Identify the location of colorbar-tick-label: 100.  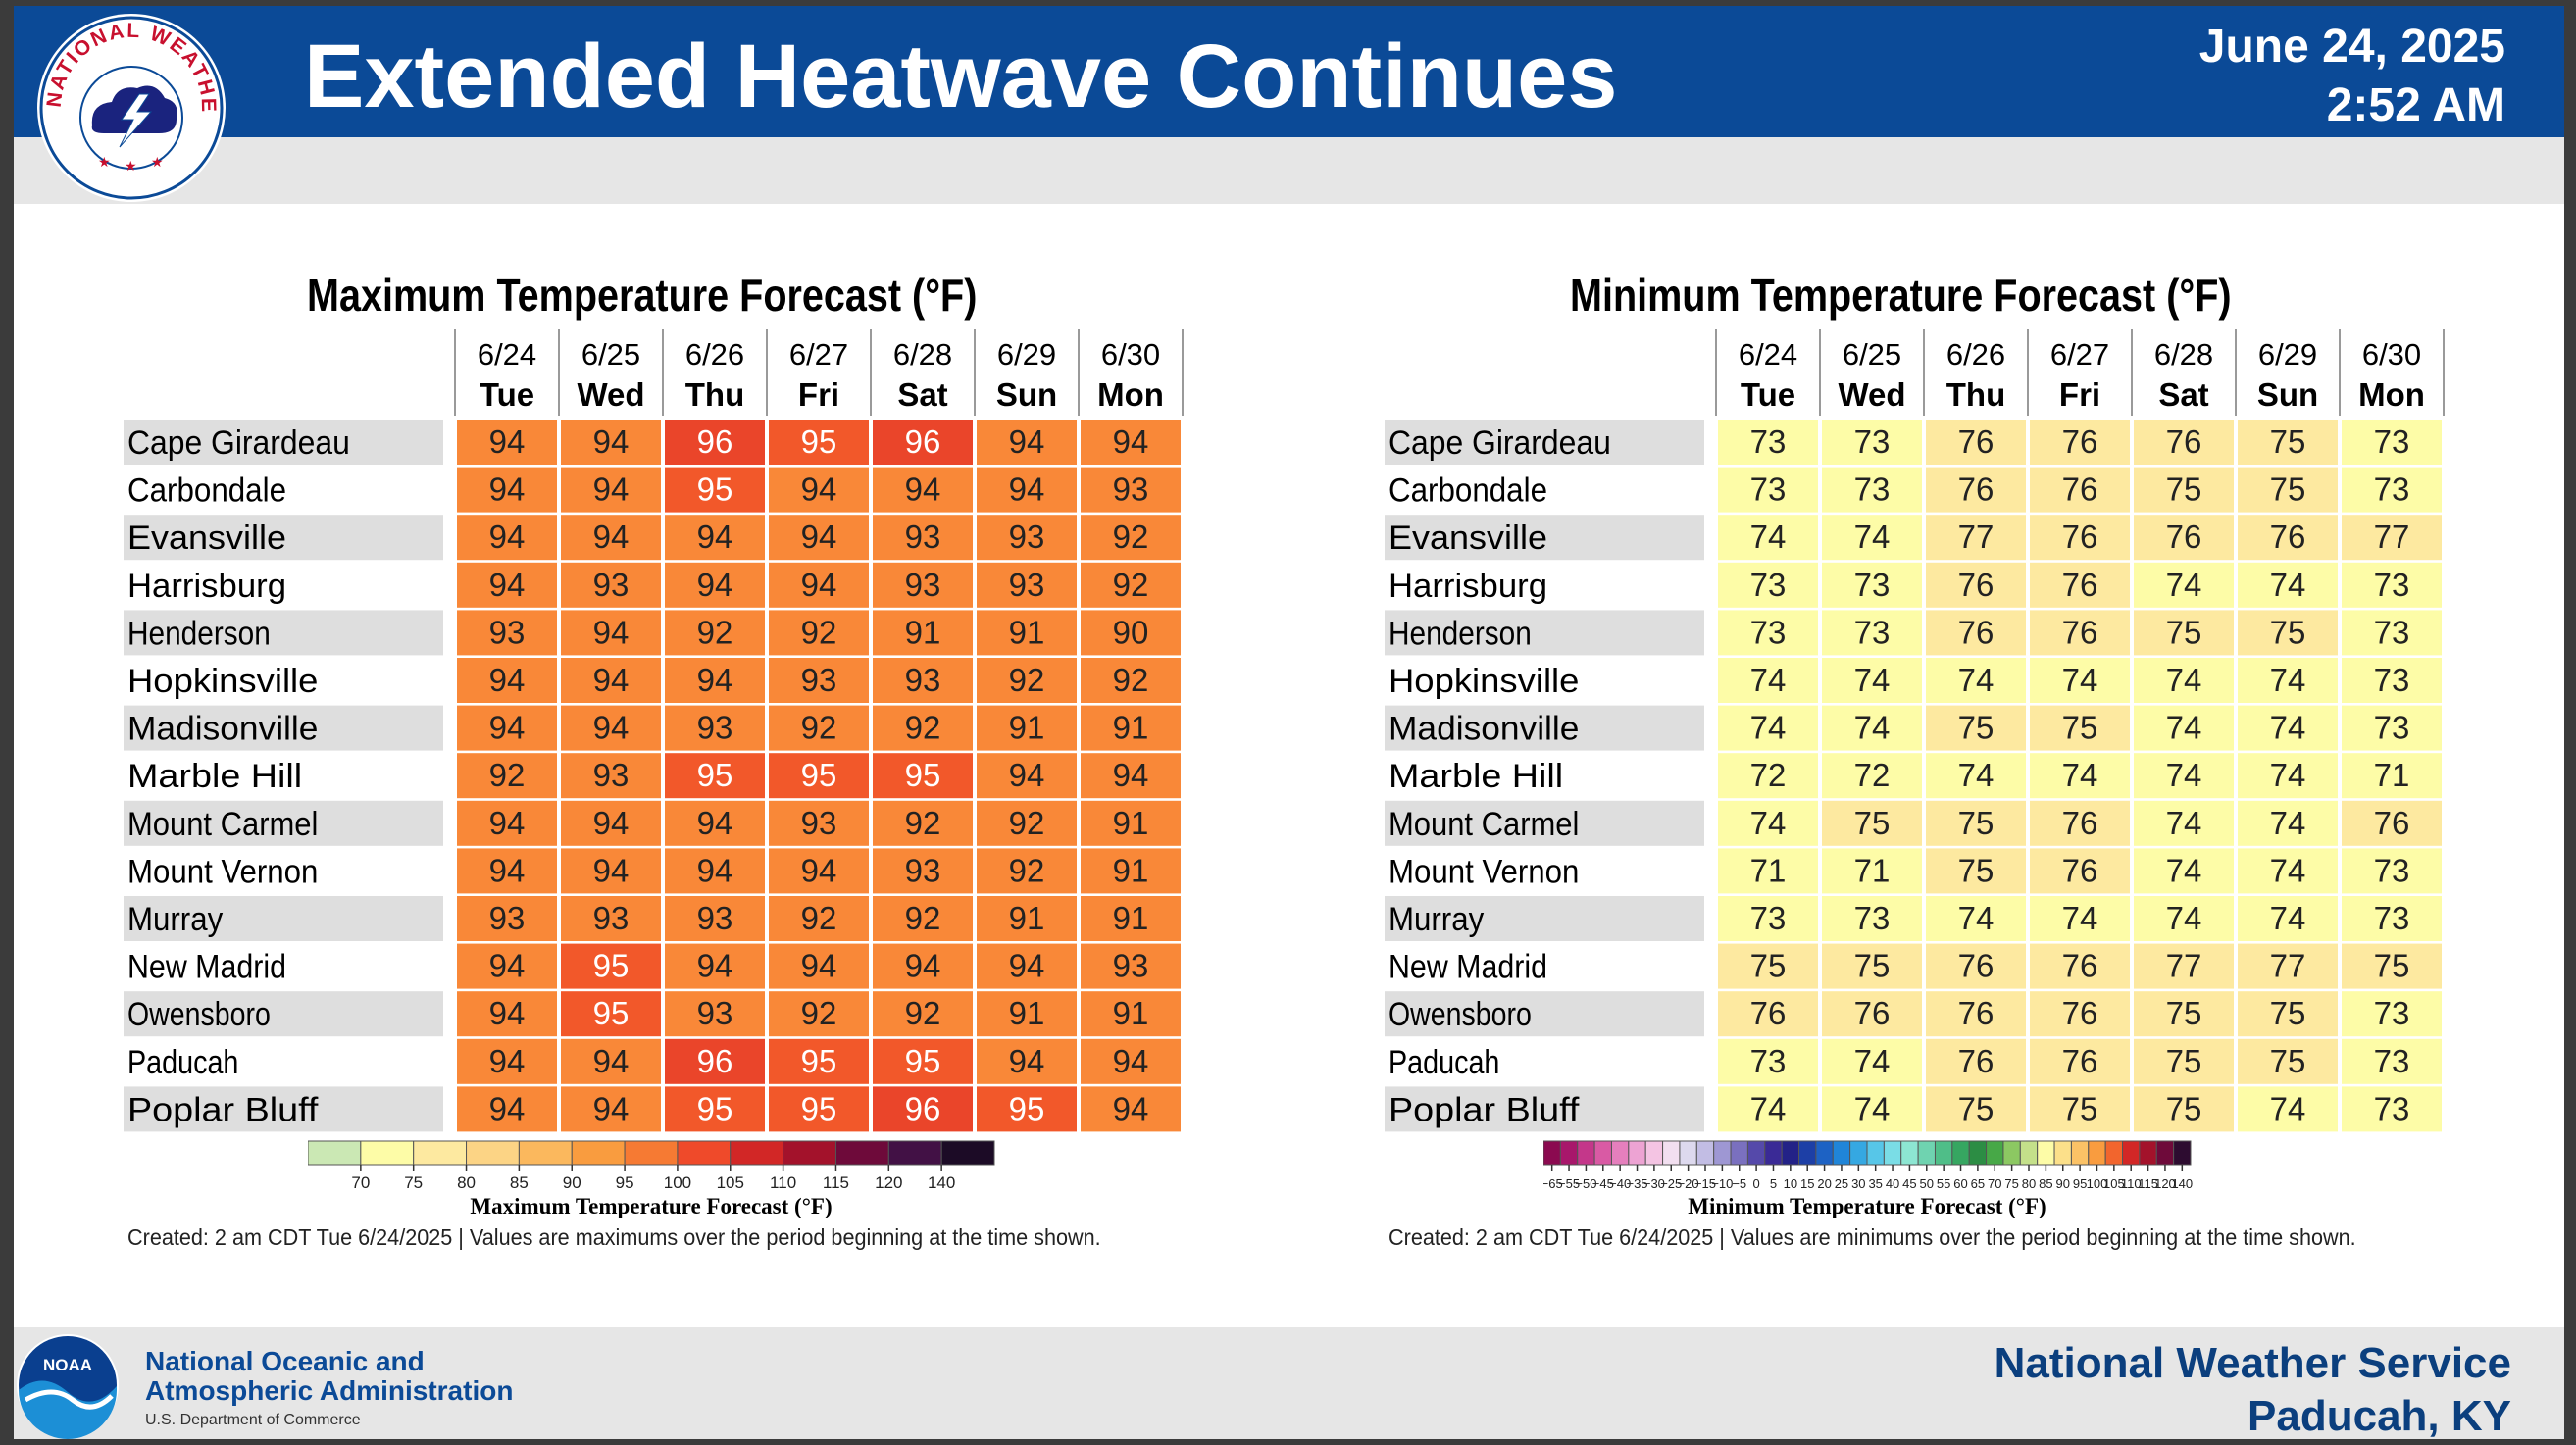
(2097, 1183).